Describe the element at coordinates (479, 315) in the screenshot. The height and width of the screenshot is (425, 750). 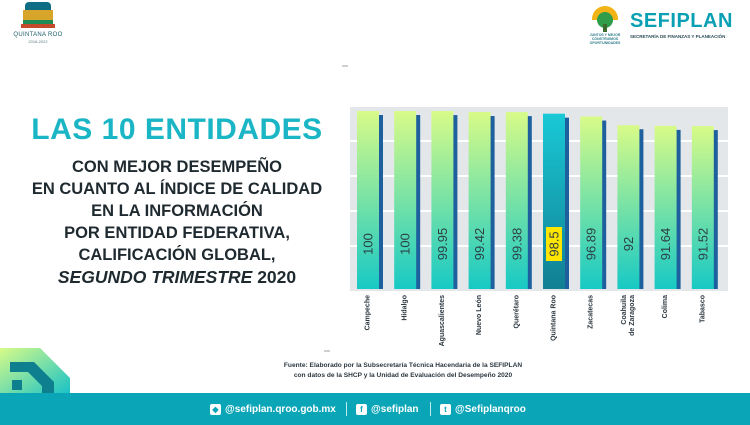
I see `x-tick-label: Nuevo León` at that location.